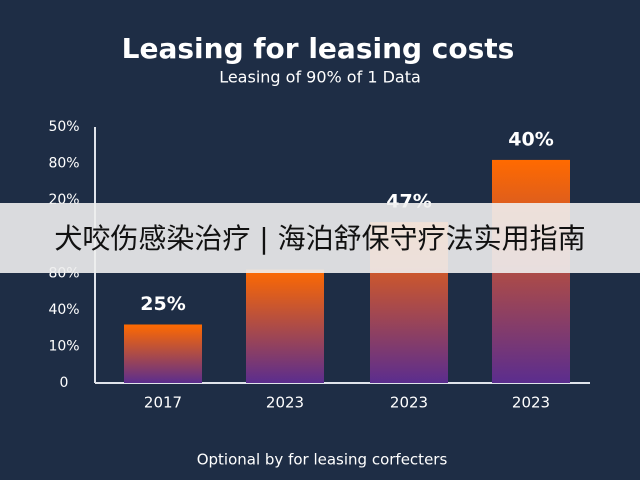 The image size is (640, 480). What do you see at coordinates (322, 460) in the screenshot?
I see `footer-note: Optional by for leasing corfecters` at bounding box center [322, 460].